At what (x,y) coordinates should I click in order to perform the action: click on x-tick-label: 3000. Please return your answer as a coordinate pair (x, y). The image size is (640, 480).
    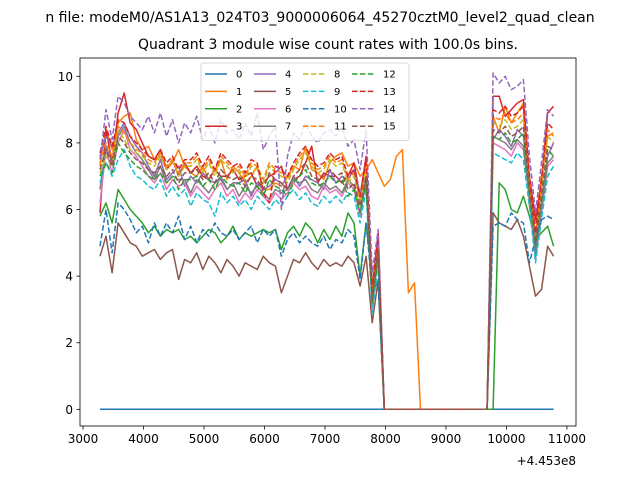
    Looking at the image, I should click on (83, 439).